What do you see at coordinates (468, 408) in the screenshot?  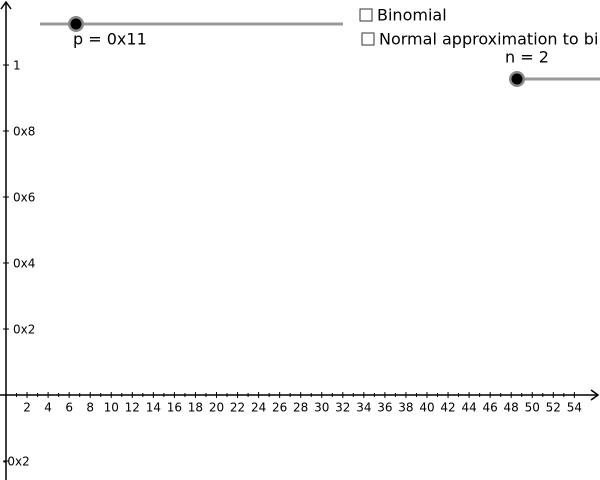 I see `x-tick-label: 44` at bounding box center [468, 408].